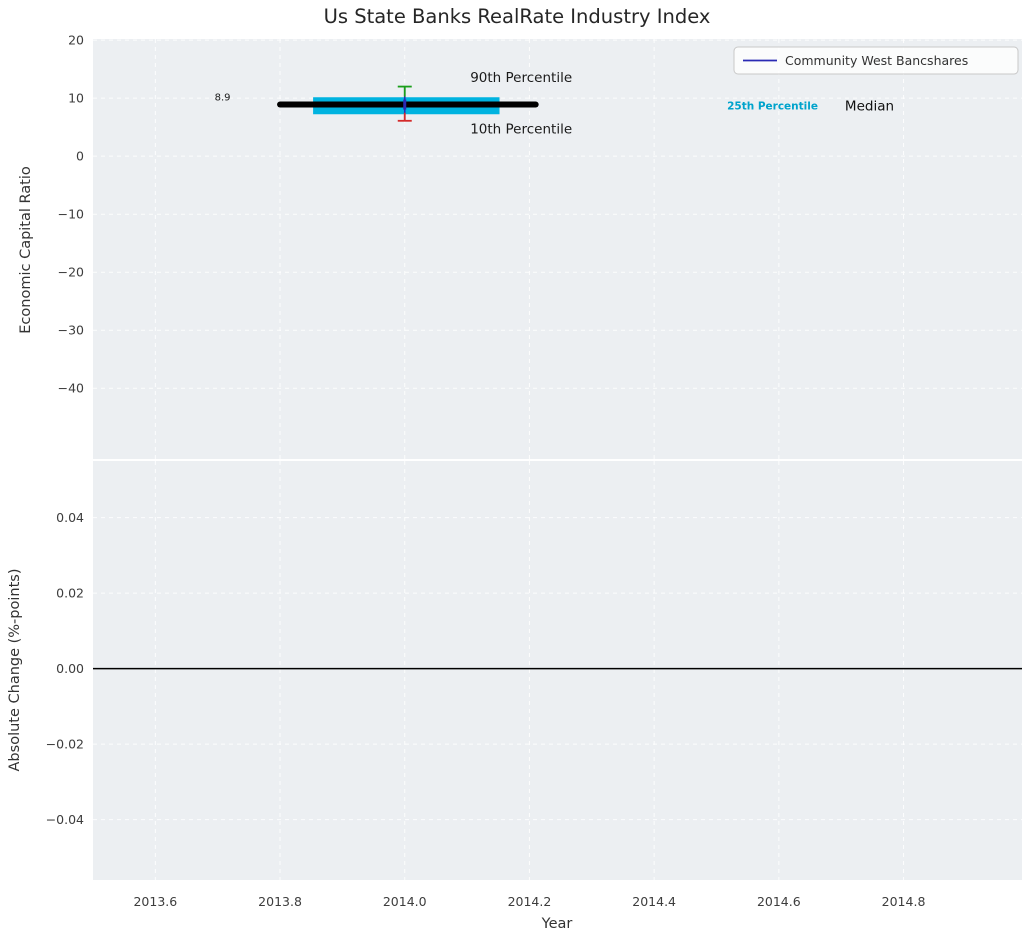 The width and height of the screenshot is (1034, 942). I want to click on y-tick-label: 0.04, so click(70, 517).